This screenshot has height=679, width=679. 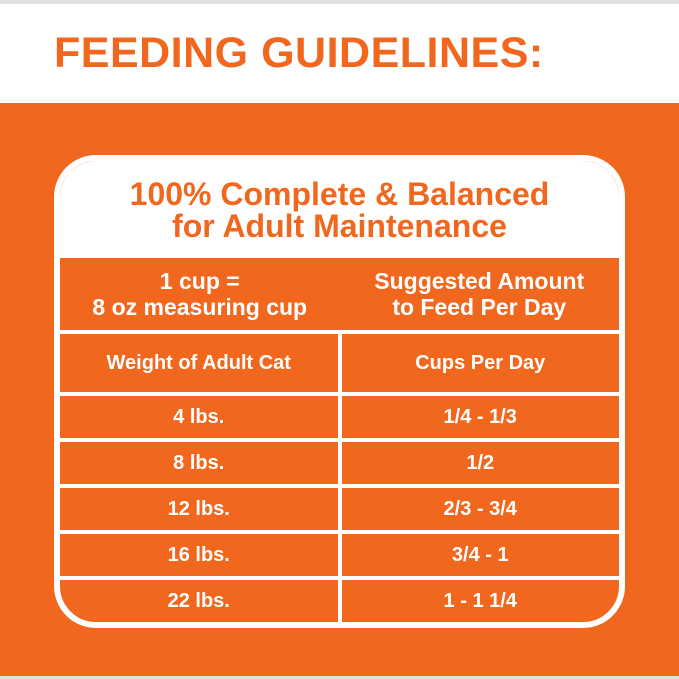 What do you see at coordinates (479, 281) in the screenshot?
I see `suggested-amount-line1: Suggested Amount` at bounding box center [479, 281].